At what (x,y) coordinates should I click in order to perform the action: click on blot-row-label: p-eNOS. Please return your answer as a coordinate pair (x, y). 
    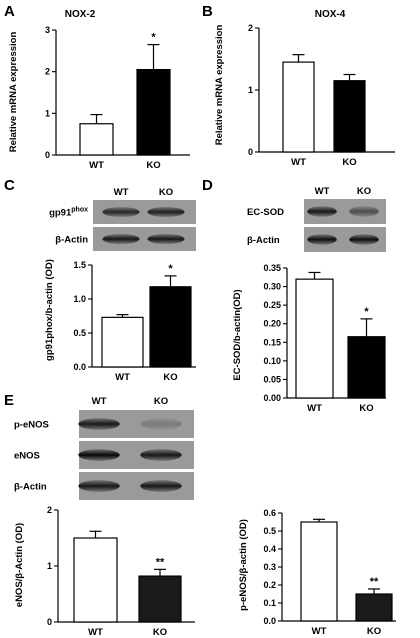
    Looking at the image, I should click on (31, 425).